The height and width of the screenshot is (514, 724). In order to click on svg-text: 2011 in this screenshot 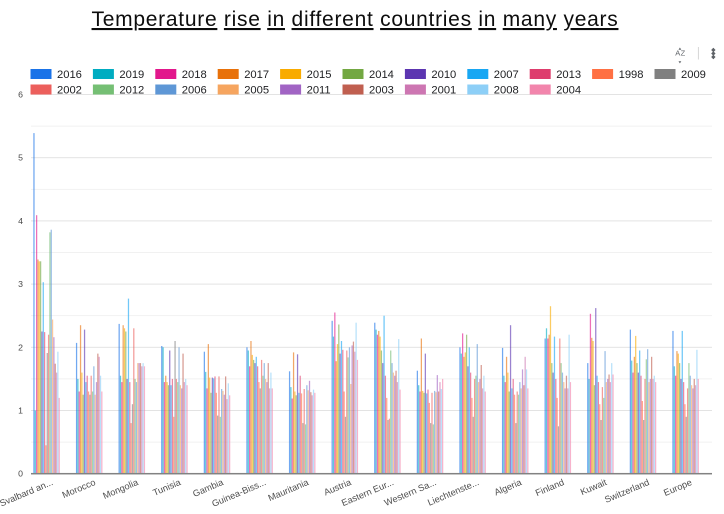, I will do `click(319, 91)`.